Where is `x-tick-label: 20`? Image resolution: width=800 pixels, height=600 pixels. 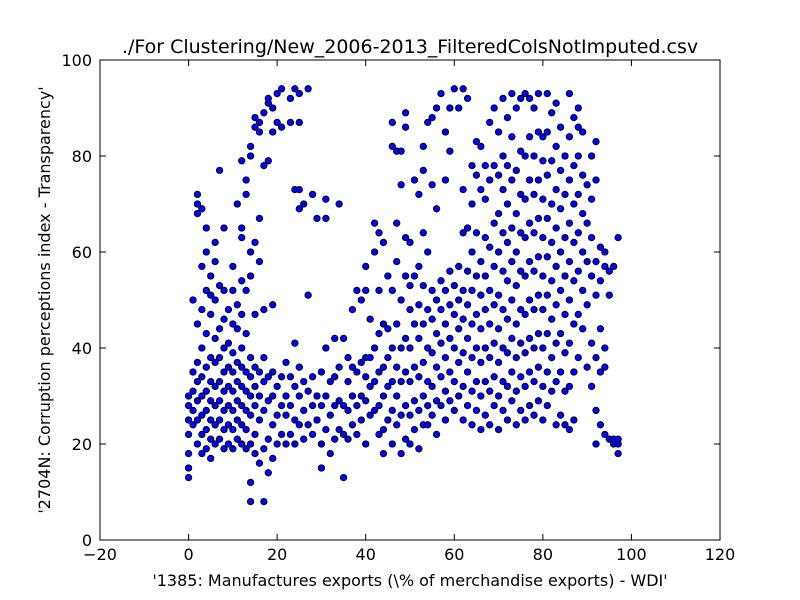
x-tick-label: 20 is located at coordinates (277, 554).